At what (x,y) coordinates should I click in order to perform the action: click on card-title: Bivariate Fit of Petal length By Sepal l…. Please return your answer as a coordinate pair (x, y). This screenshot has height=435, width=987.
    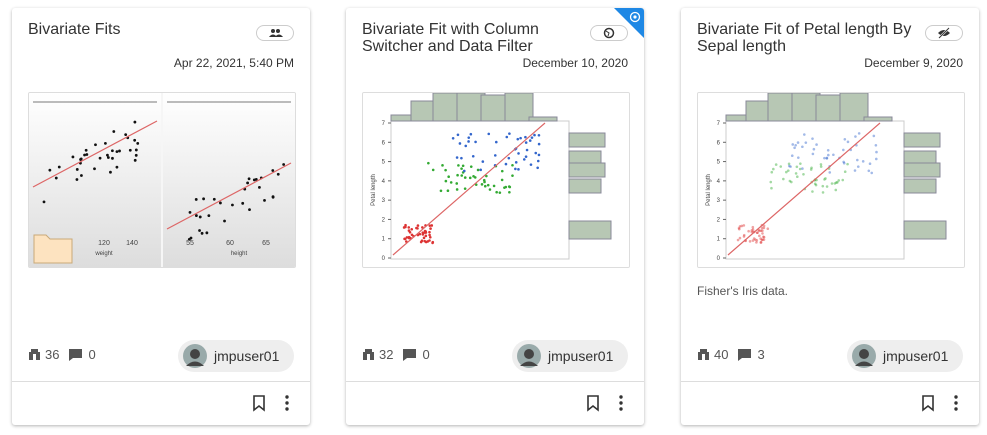
    Looking at the image, I should click on (804, 38).